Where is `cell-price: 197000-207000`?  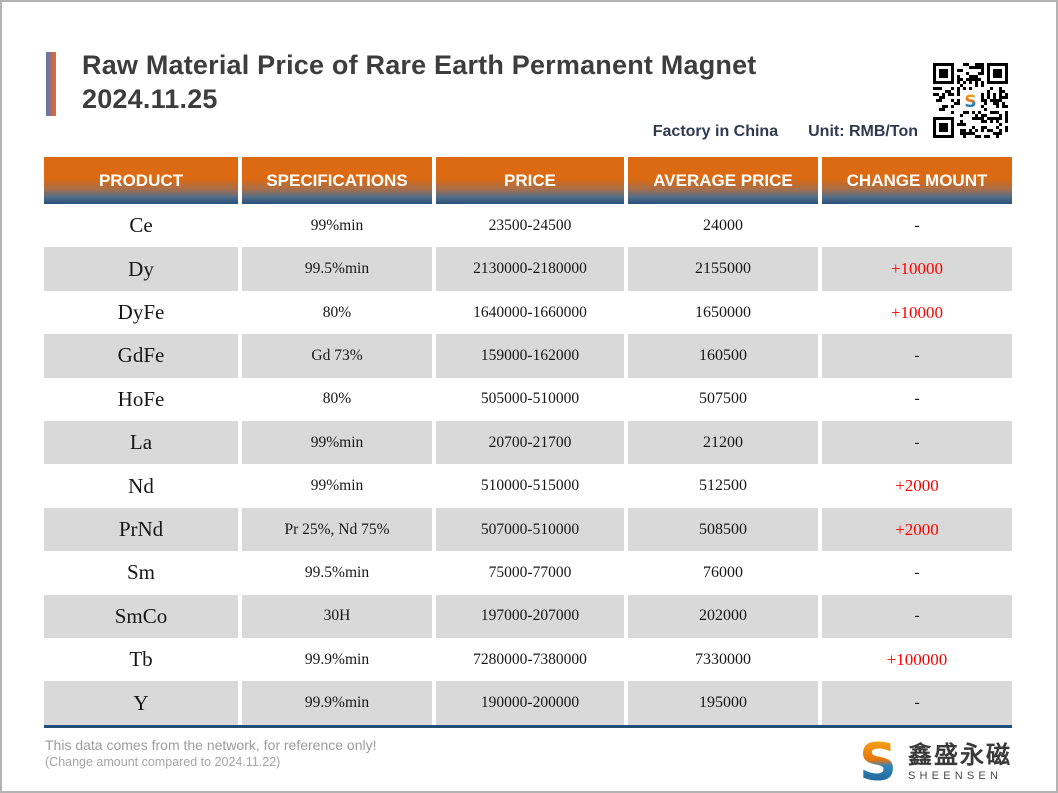
cell-price: 197000-207000 is located at coordinates (528, 616).